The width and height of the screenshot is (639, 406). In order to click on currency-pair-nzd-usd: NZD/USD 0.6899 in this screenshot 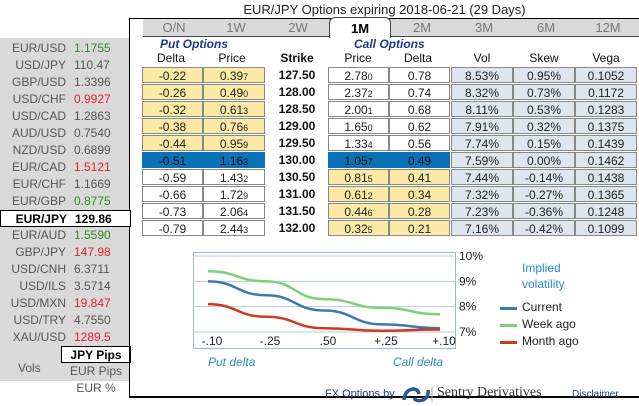, I will do `click(65, 150)`.